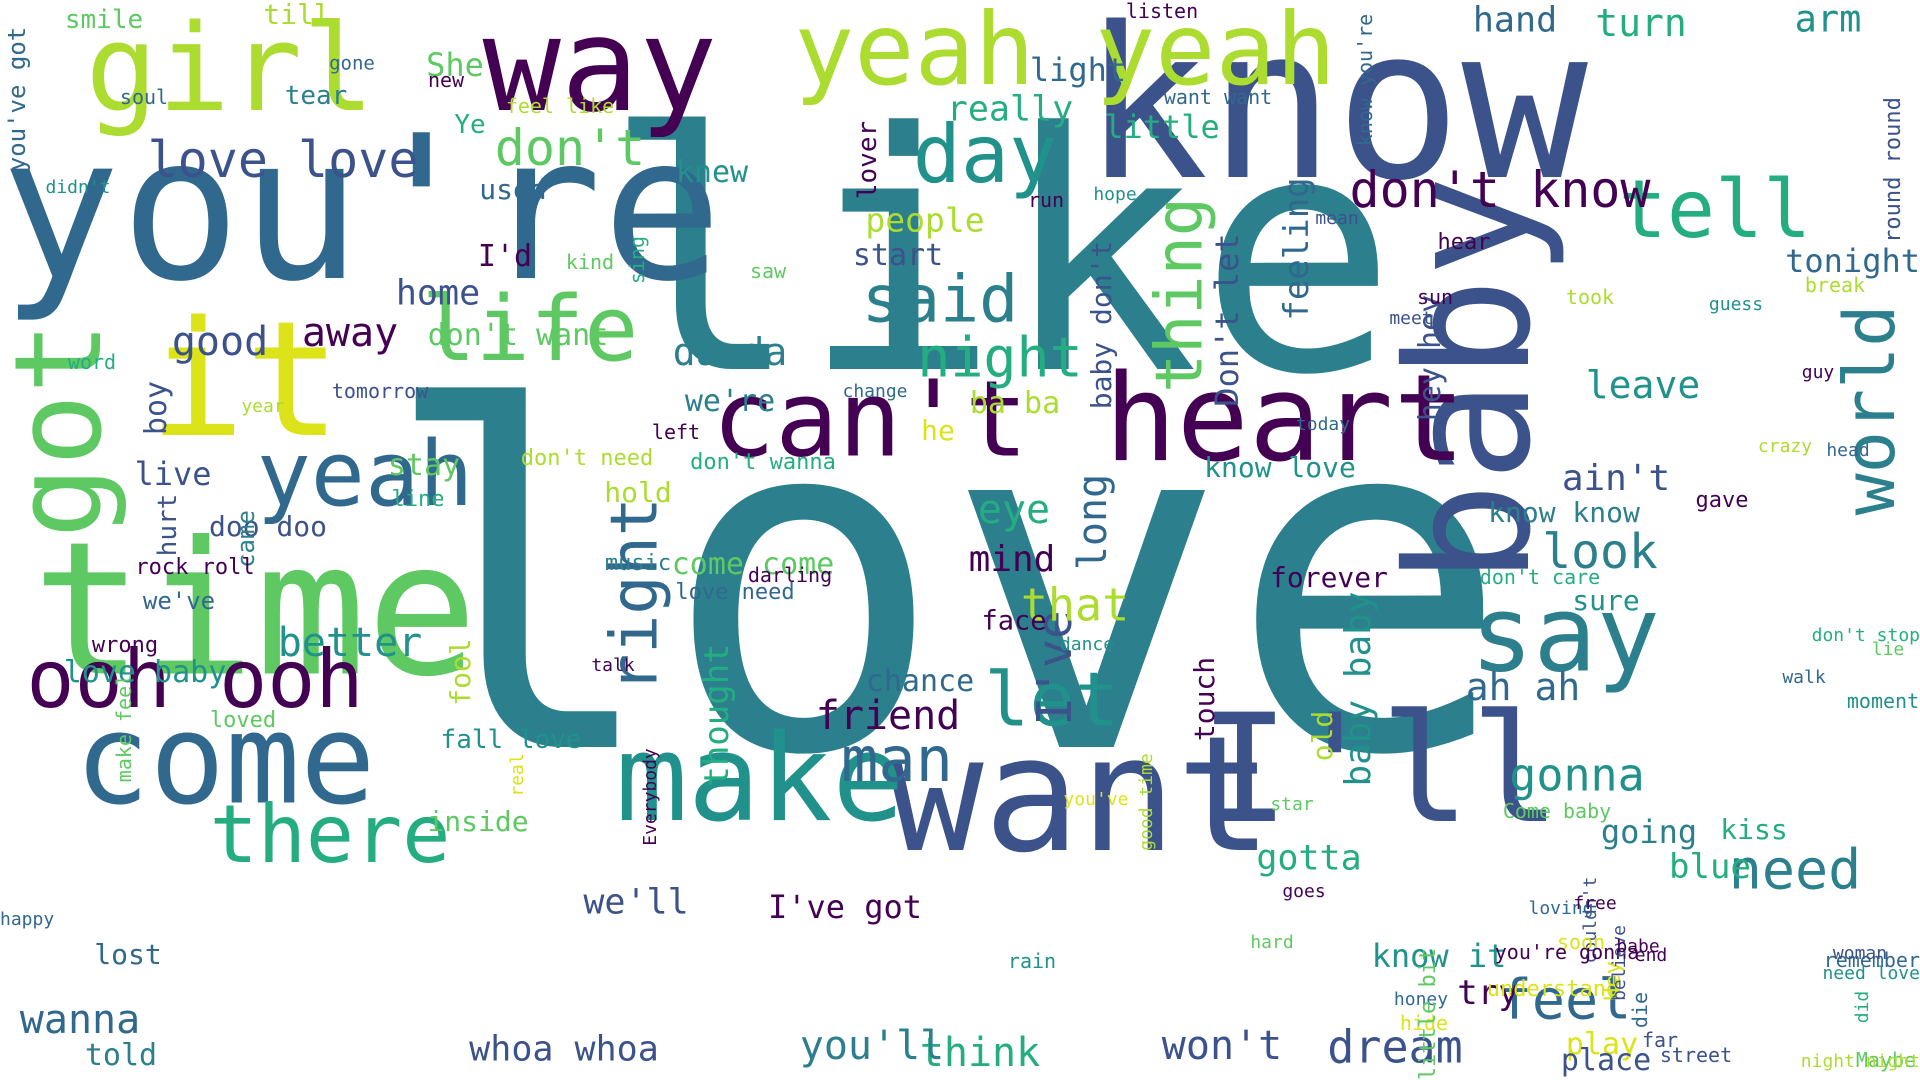 Image resolution: width=1920 pixels, height=1080 pixels. Describe the element at coordinates (1421, 999) in the screenshot. I see `word-honey: honey` at that location.